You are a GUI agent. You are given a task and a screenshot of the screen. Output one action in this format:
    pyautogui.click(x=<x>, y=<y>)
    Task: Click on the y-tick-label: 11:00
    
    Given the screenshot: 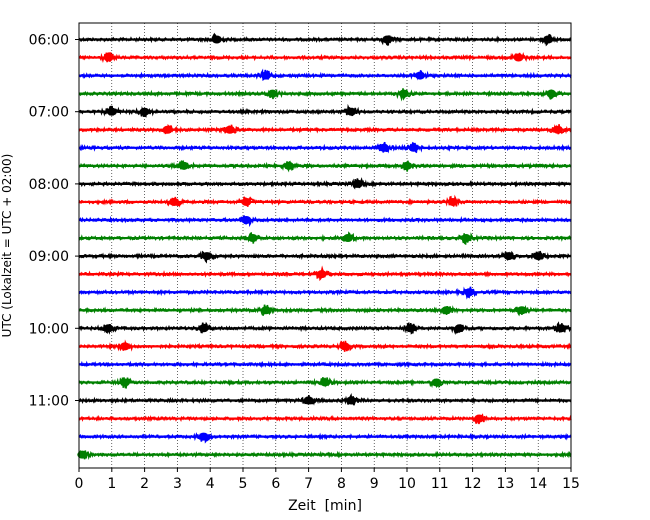 What is the action you would take?
    pyautogui.click(x=49, y=402)
    